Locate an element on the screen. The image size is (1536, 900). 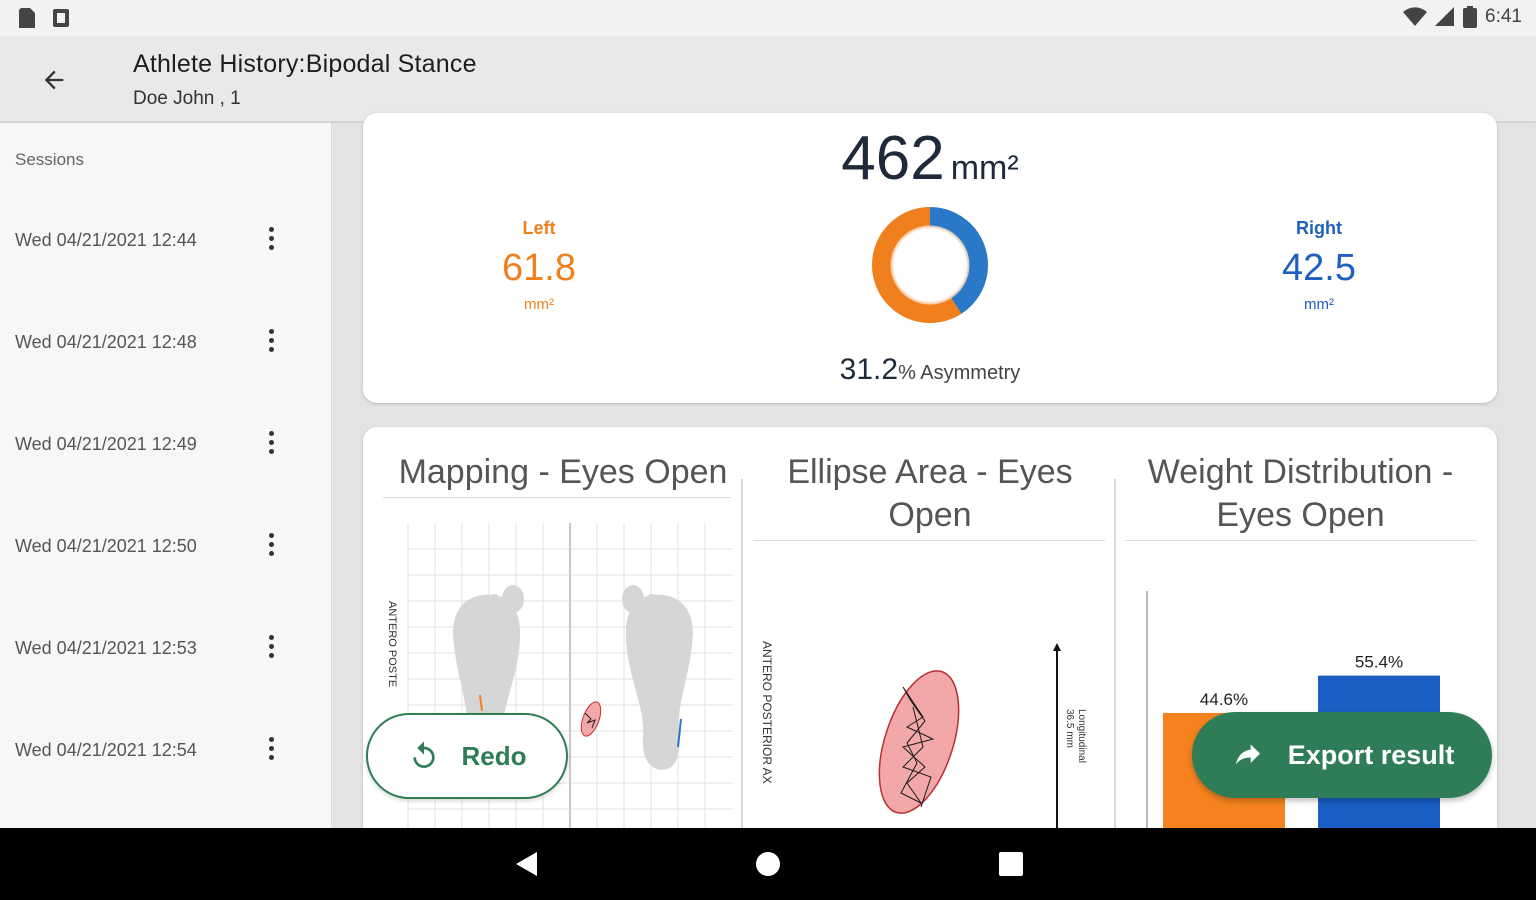
circle-home-icon is located at coordinates (768, 864).